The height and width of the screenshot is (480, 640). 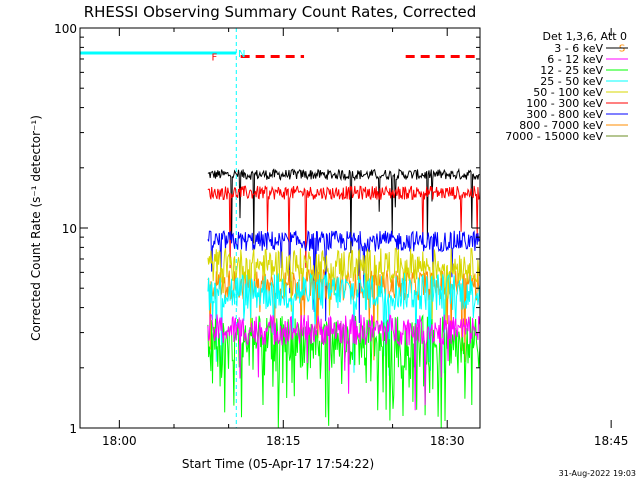 What do you see at coordinates (564, 103) in the screenshot?
I see `legend-entry-label: 100 - 300 keV` at bounding box center [564, 103].